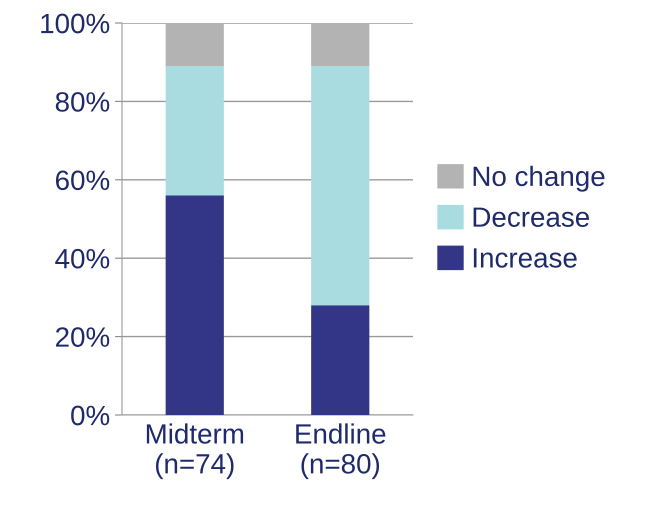  Describe the element at coordinates (539, 179) in the screenshot. I see `legend-label: No change` at that location.